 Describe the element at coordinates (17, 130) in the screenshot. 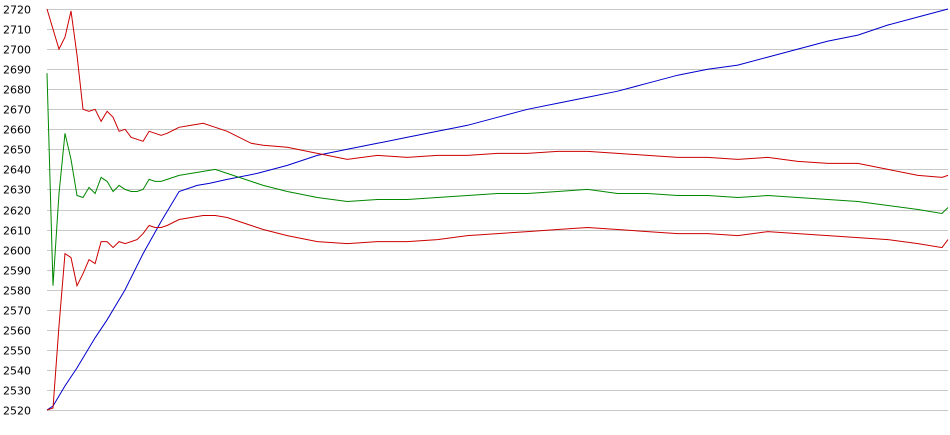

I see `y-tick-label: 2660` at that location.